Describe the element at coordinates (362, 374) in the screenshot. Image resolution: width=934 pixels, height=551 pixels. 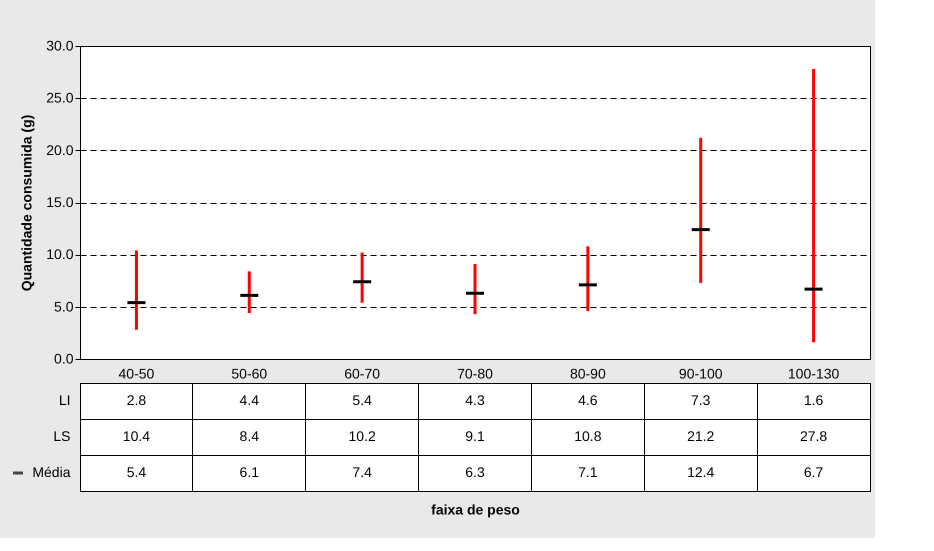
I see `x-tick-label: 60-70` at that location.